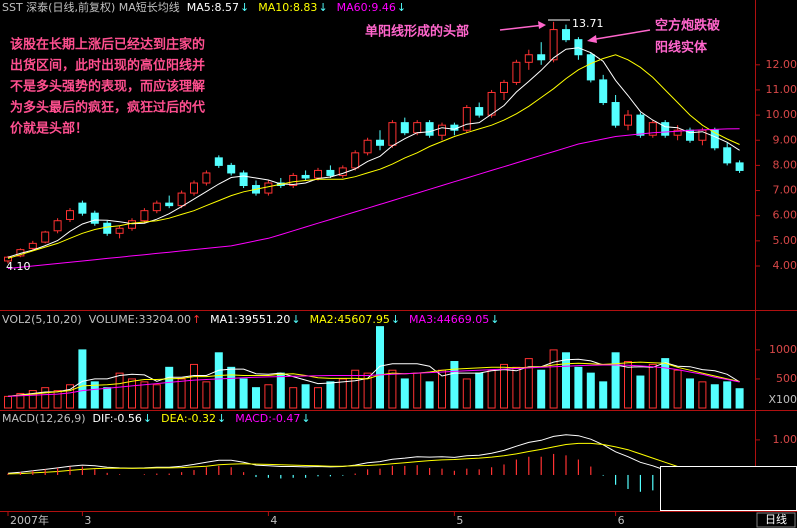 This screenshot has width=797, height=528. What do you see at coordinates (273, 520) in the screenshot?
I see `x-tick-label: 4` at bounding box center [273, 520].